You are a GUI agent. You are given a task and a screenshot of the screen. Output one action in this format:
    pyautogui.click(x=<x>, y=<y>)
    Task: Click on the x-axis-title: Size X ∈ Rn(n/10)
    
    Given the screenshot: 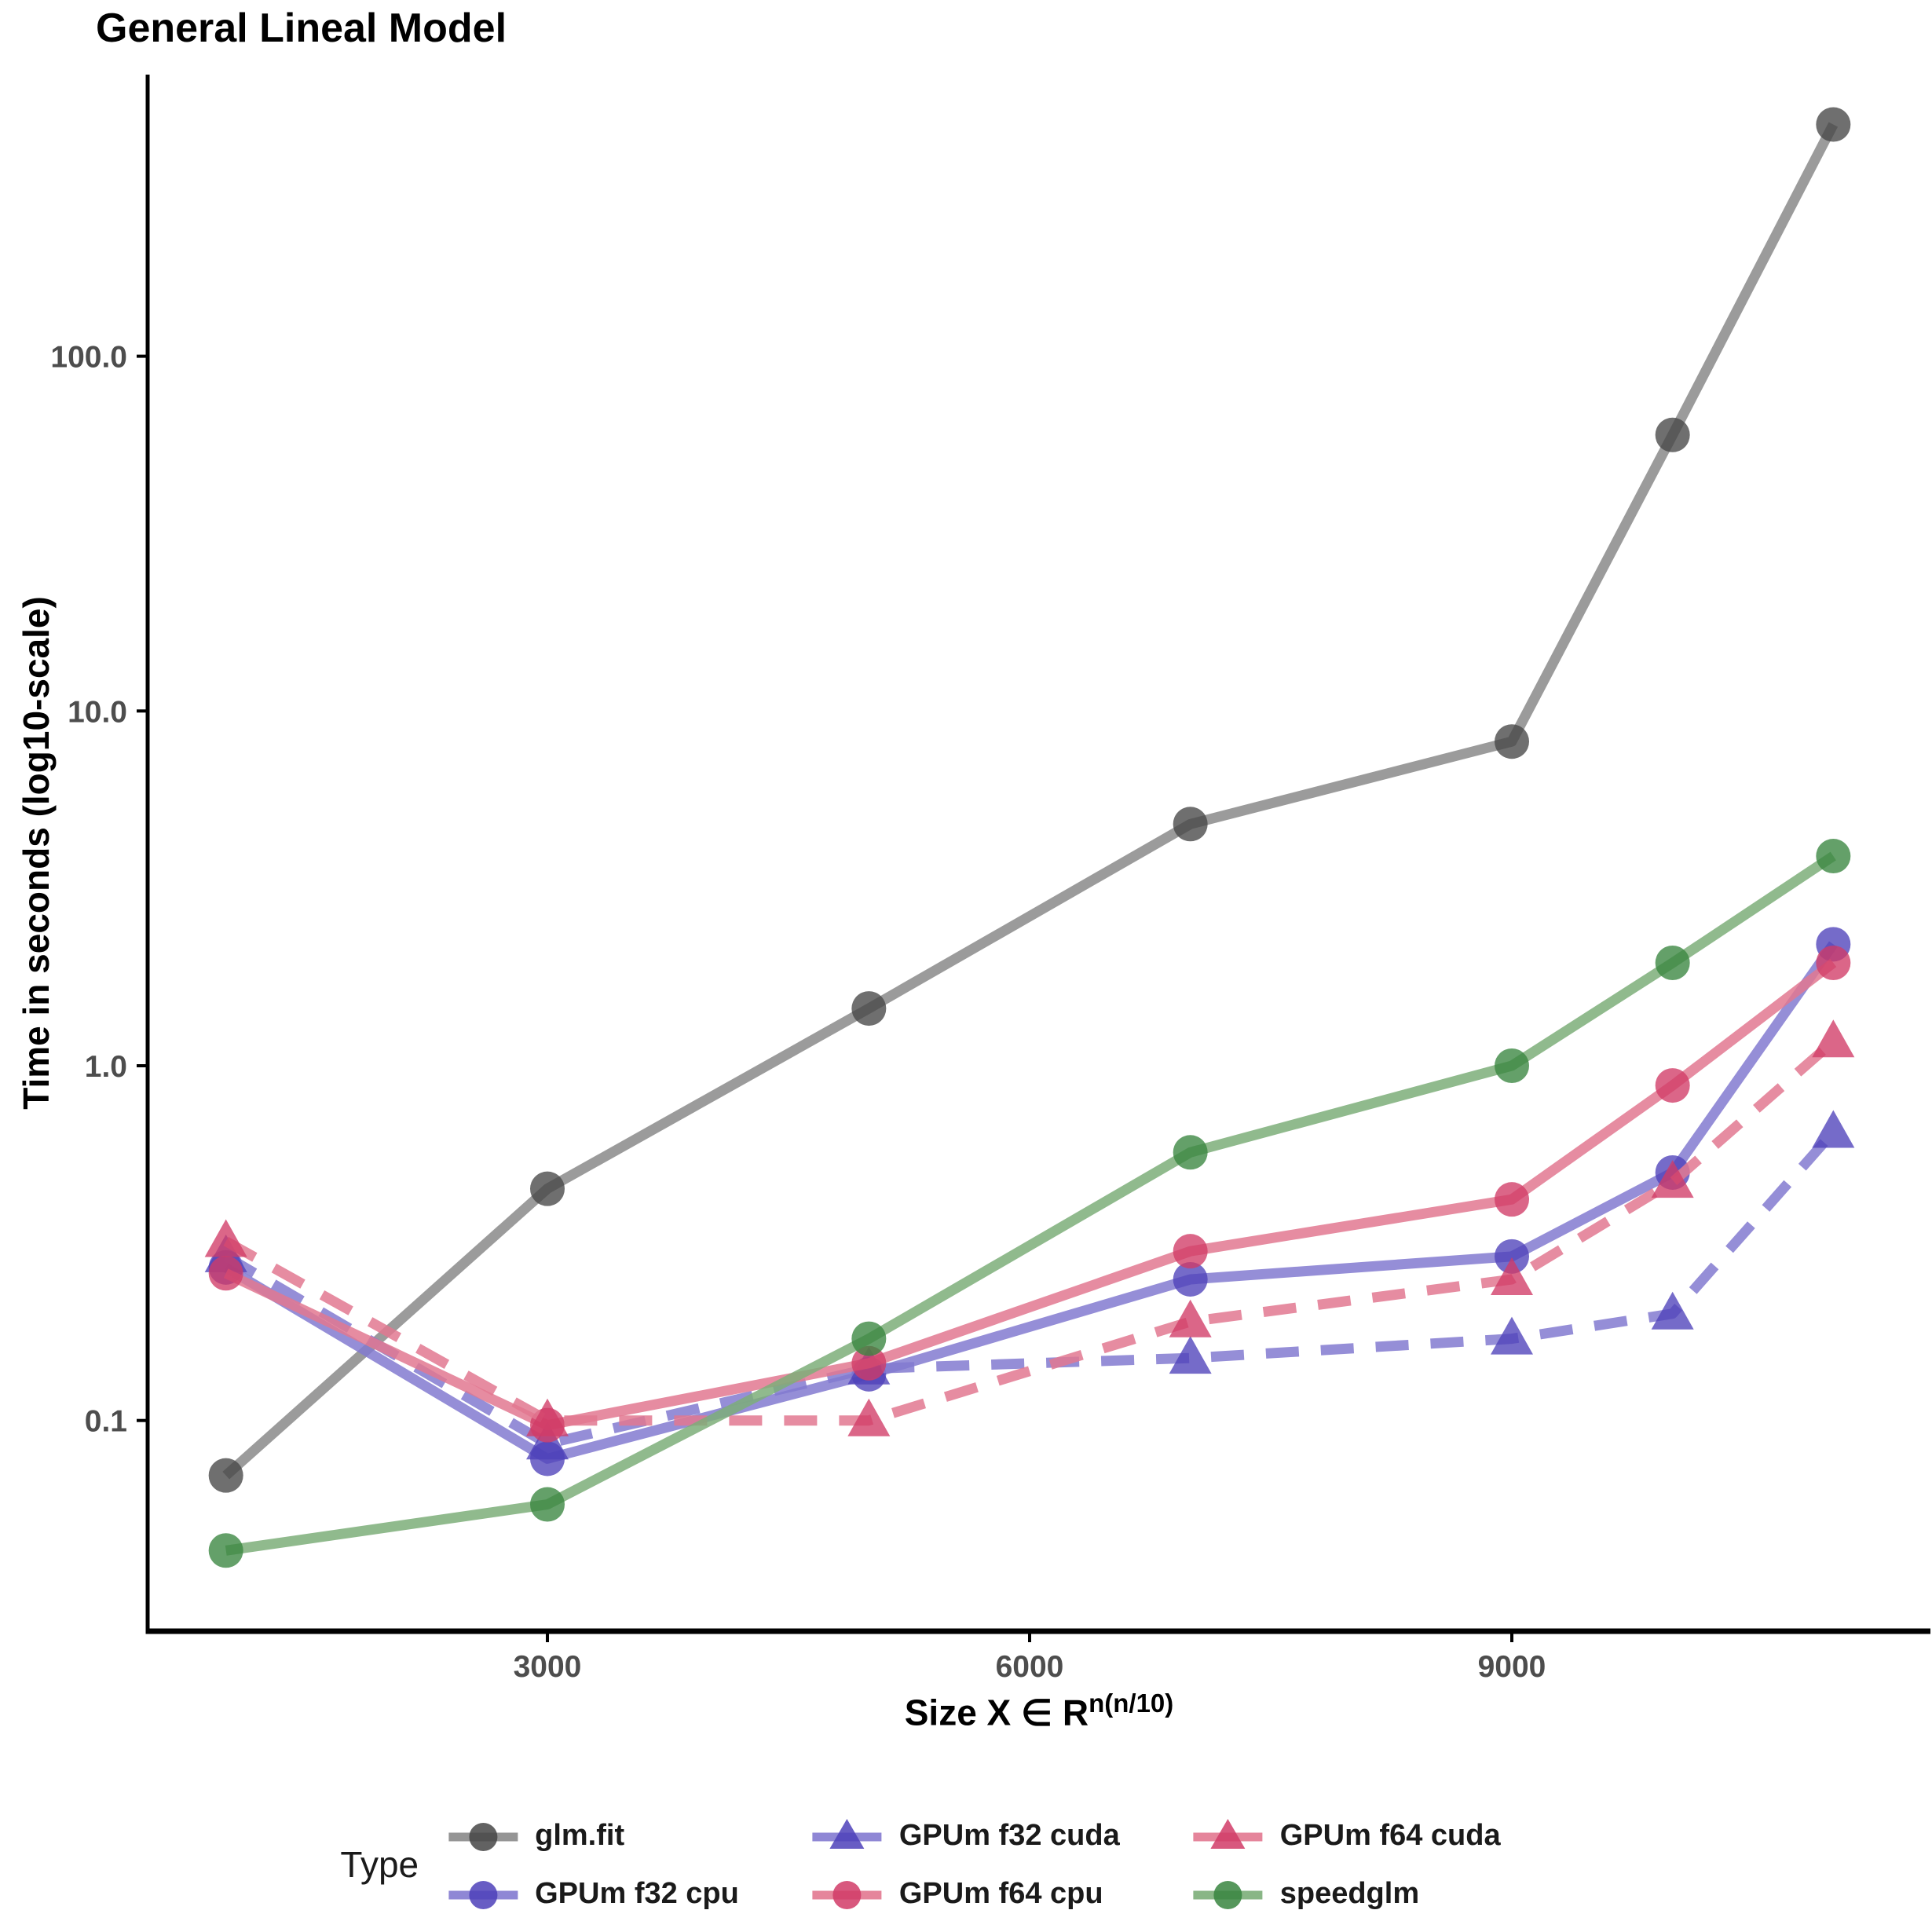 What is the action you would take?
    pyautogui.click(x=1040, y=1711)
    